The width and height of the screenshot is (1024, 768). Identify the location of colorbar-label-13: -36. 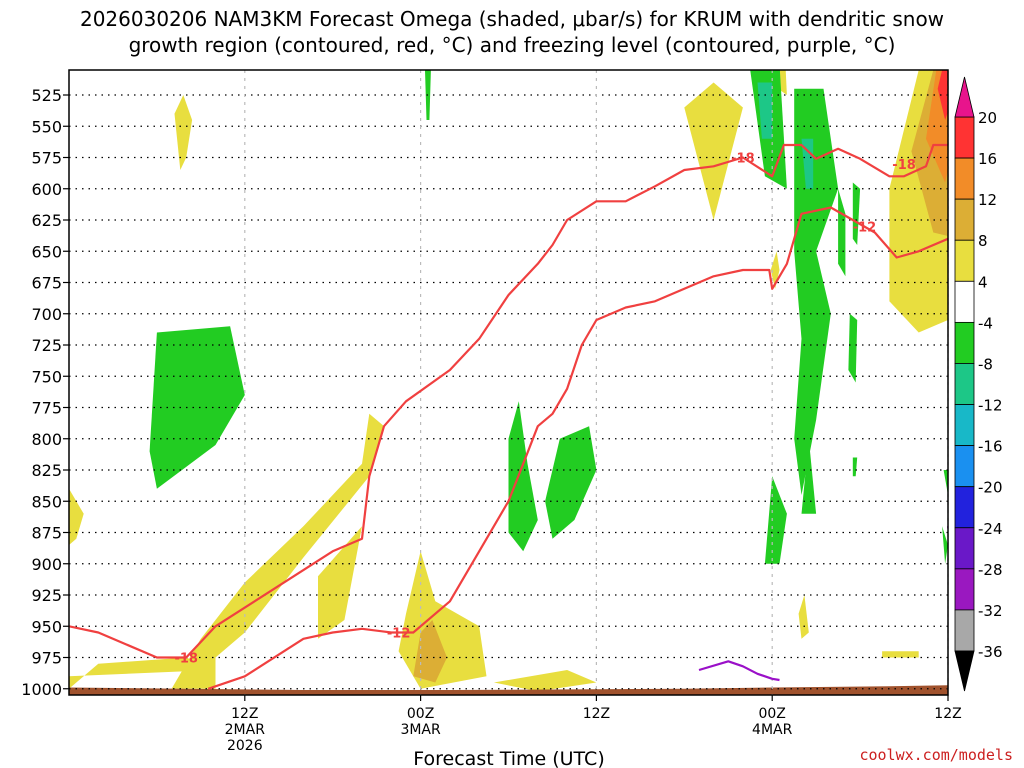
(990, 652).